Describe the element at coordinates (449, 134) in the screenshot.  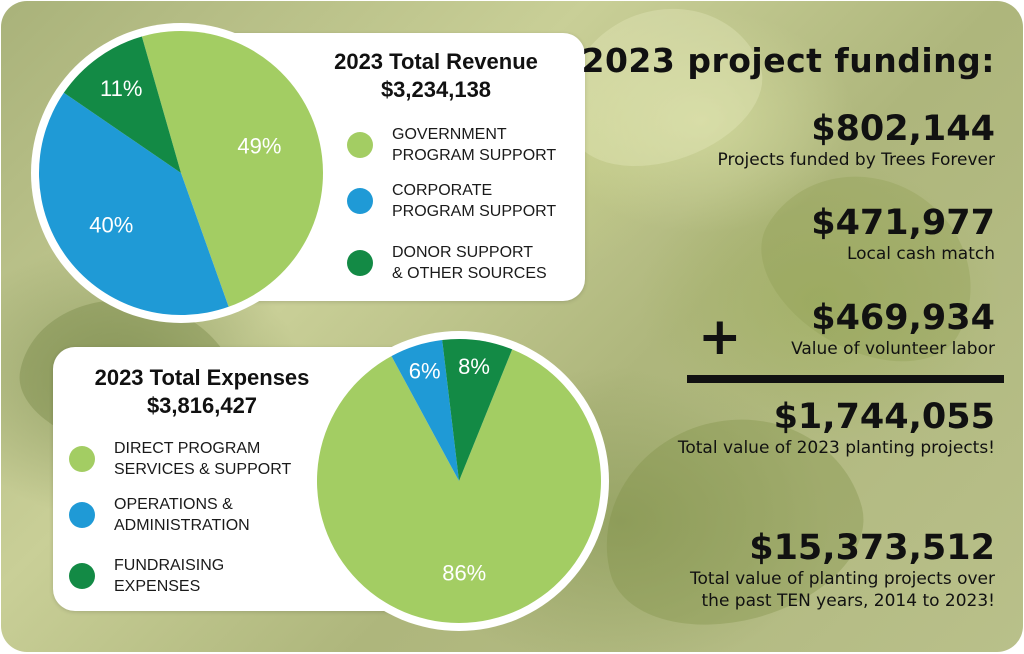
I see `legend-label-line: GOVERNMENT` at that location.